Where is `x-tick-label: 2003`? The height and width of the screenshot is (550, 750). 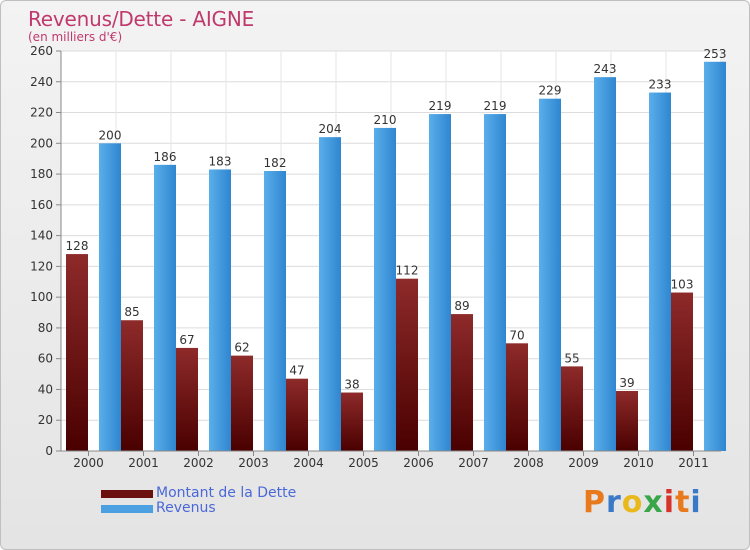 x-tick-label: 2003 is located at coordinates (253, 463).